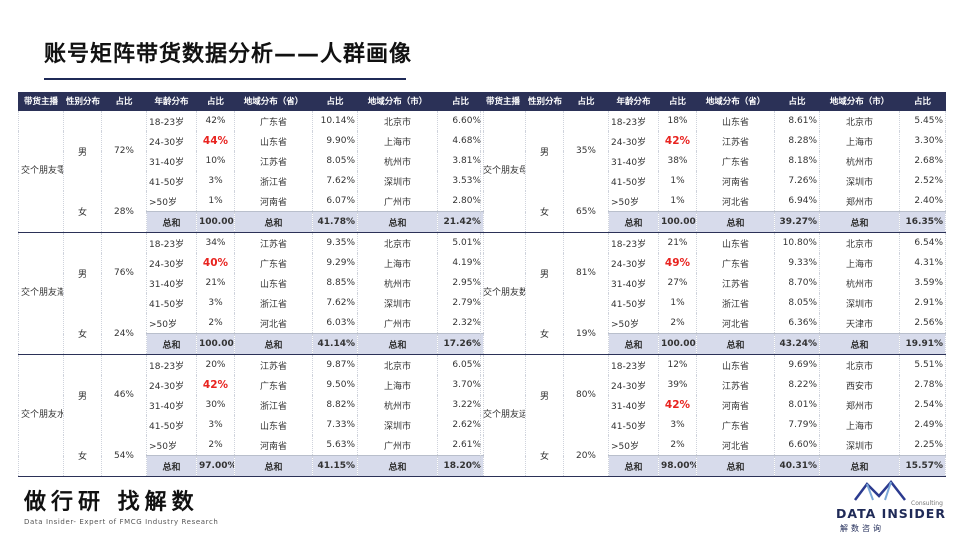  Describe the element at coordinates (797, 466) in the screenshot. I see `total-province-share: 40.31%` at that location.